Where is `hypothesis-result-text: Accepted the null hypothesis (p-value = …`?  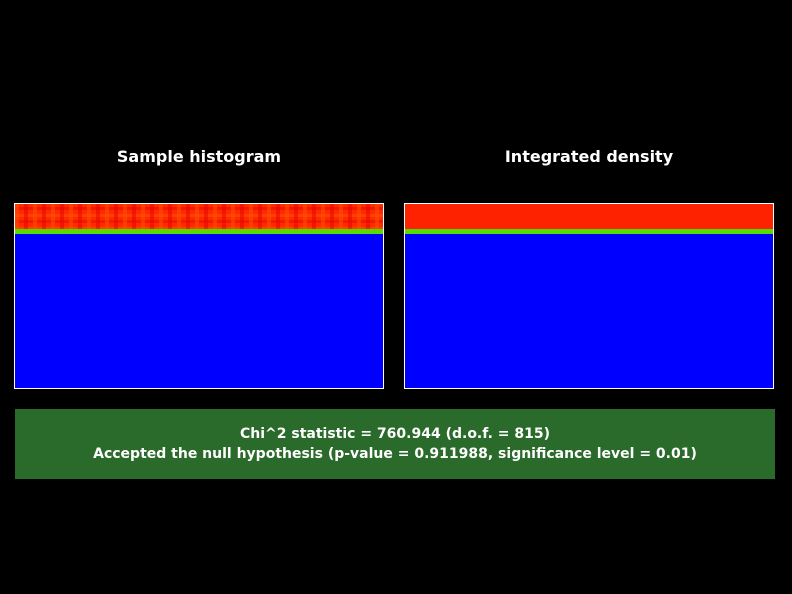
hypothesis-result-text: Accepted the null hypothesis (p-value = … is located at coordinates (395, 454).